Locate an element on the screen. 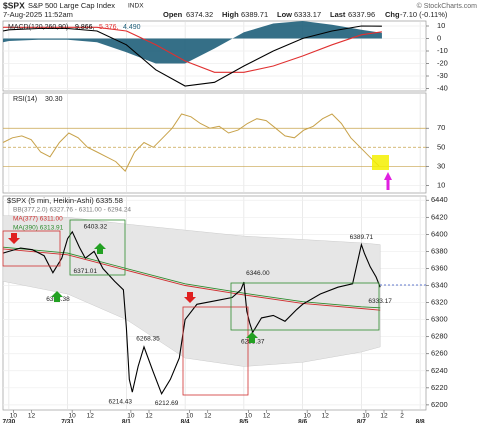 This screenshot has height=423, width=480. price-annotation: 6214.43 is located at coordinates (121, 401).